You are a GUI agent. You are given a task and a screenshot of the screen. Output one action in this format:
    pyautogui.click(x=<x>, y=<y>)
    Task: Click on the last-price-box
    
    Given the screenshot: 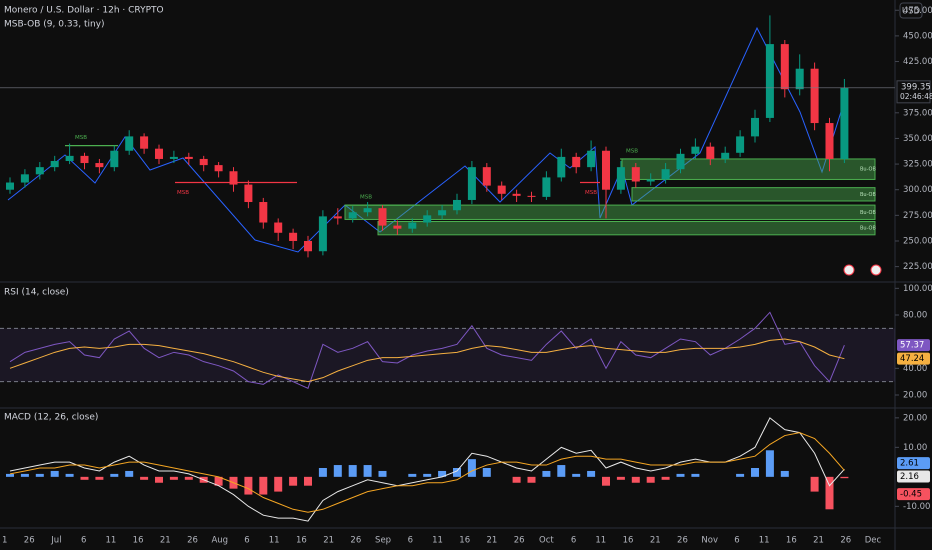 What is the action you would take?
    pyautogui.click(x=913, y=92)
    